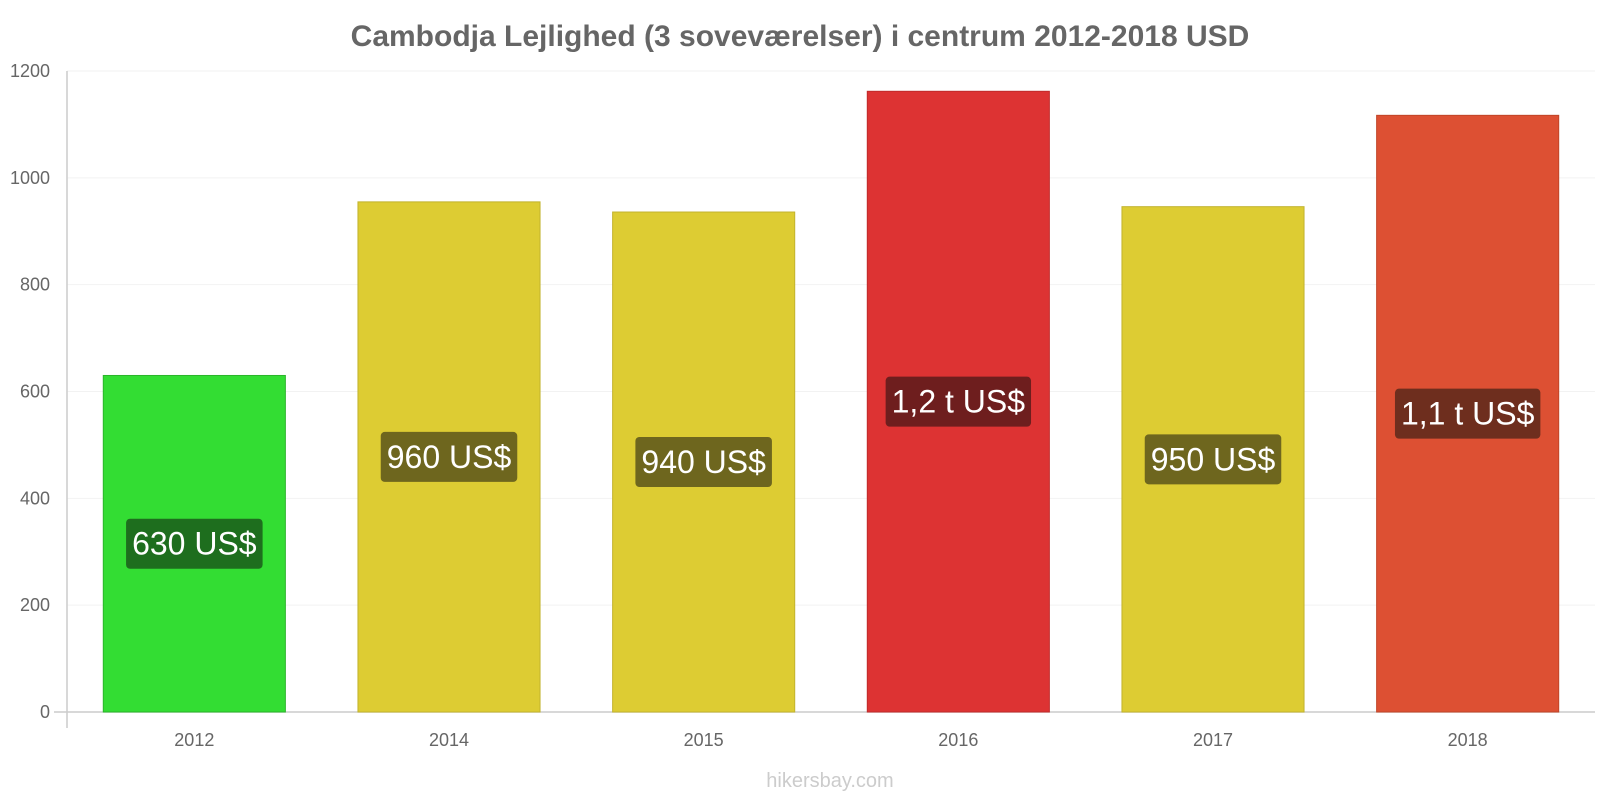 This screenshot has height=805, width=1600. I want to click on x-tick-label: 2018, so click(1468, 740).